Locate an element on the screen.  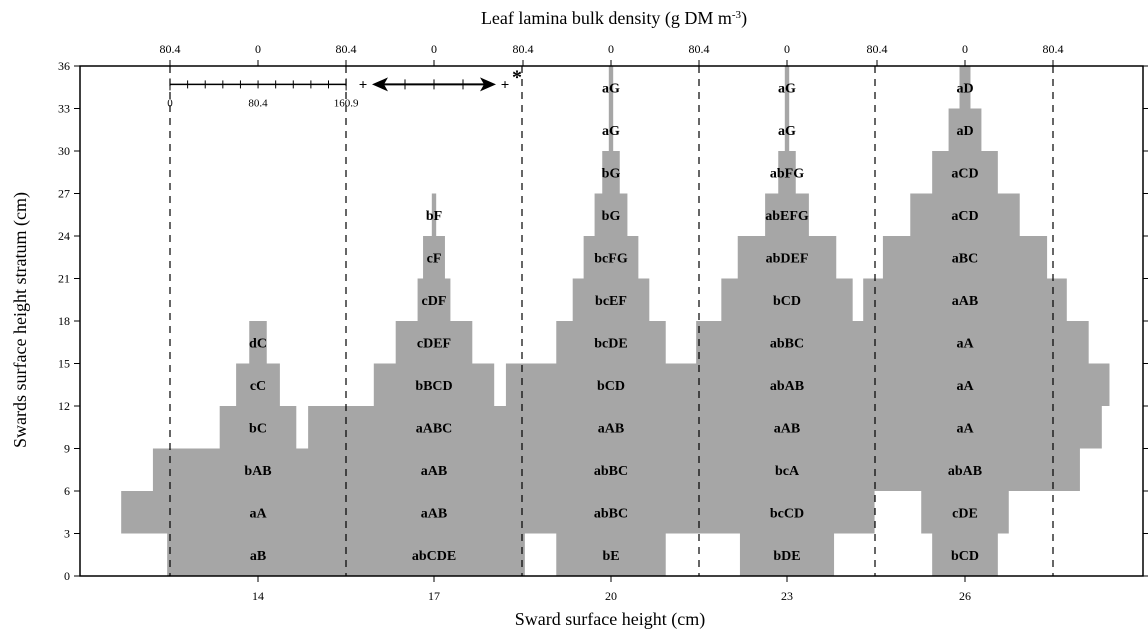
bar-label-20-3: abBC is located at coordinates (611, 513).